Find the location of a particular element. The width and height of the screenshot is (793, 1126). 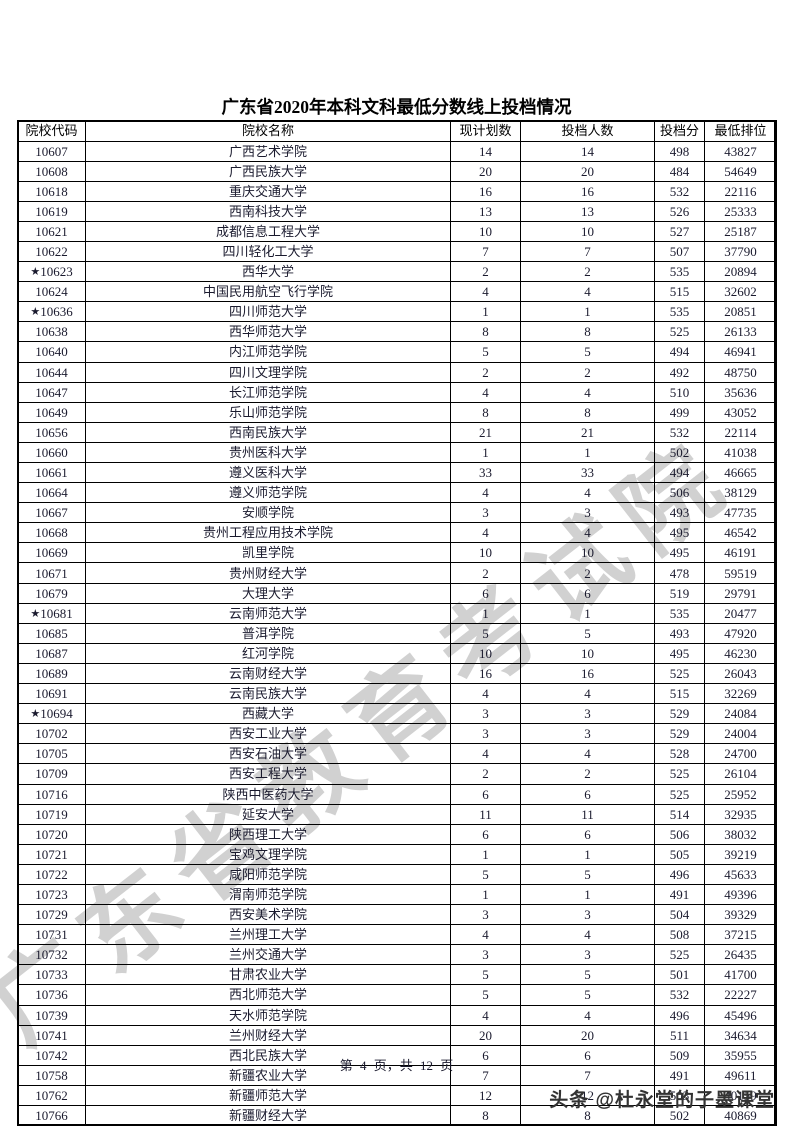

cell-code: 10640 is located at coordinates (51, 352).